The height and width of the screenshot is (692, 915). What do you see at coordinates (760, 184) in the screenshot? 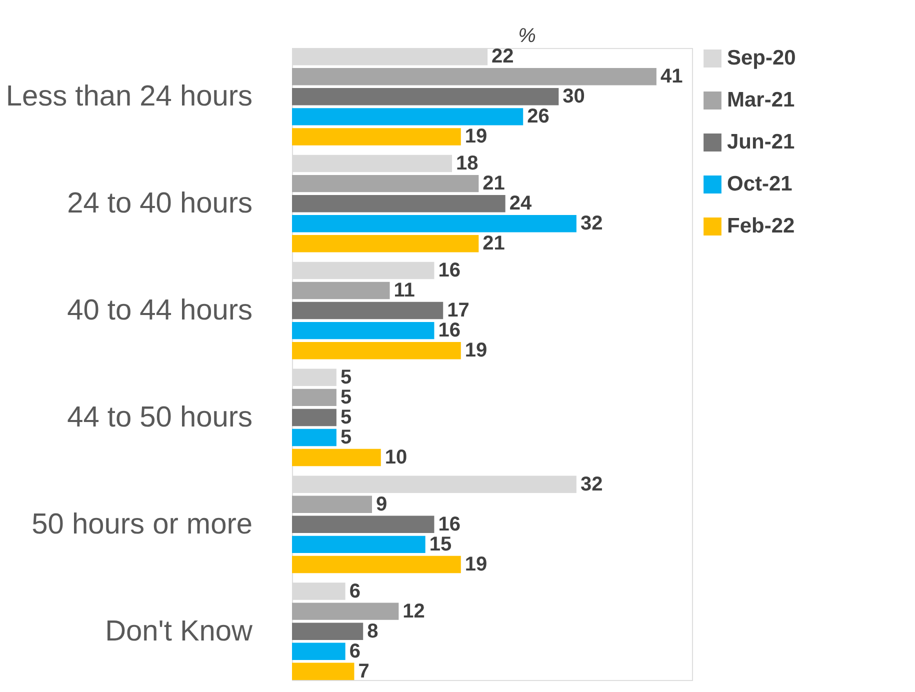
I see `legend-label: Oct-21` at bounding box center [760, 184].